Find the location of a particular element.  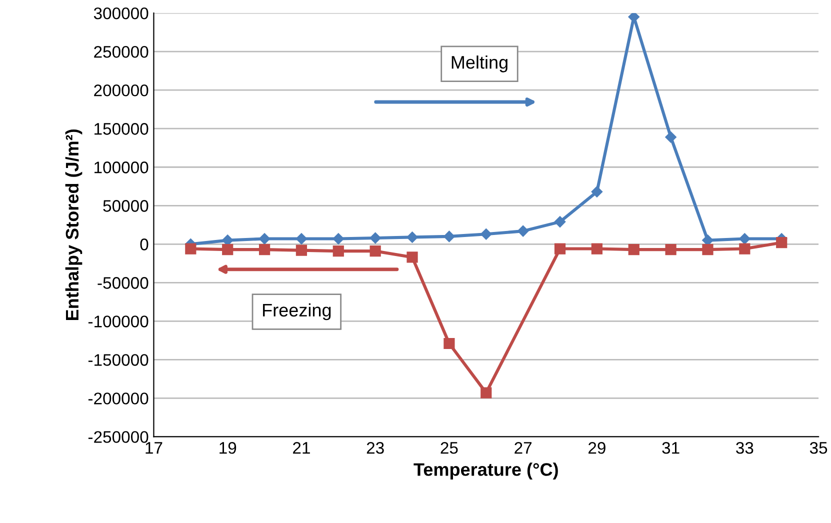

x-axis-title: Temperature (°C) is located at coordinates (486, 471).